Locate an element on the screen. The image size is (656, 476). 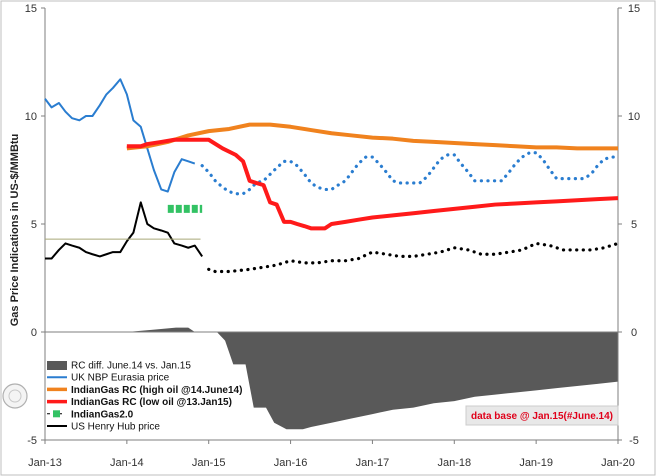
legend-item-rc-diff-june-14-vs-jan-15: RC diff. June.14 vs. Jan.15 is located at coordinates (119, 366).